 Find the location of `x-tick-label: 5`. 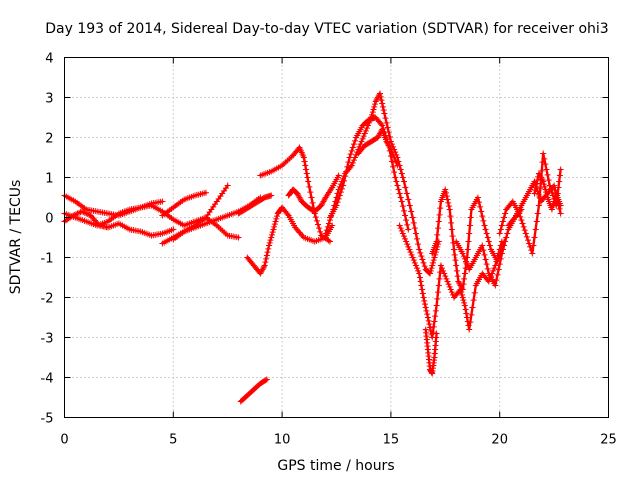

x-tick-label: 5 is located at coordinates (173, 440).